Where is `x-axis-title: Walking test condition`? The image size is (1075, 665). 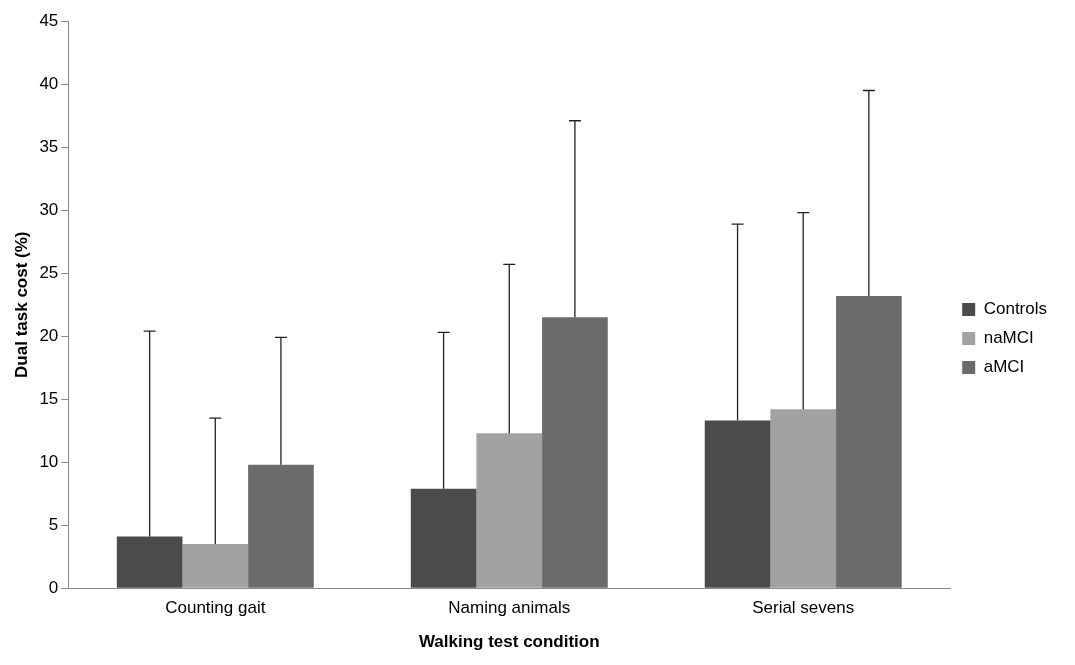 x-axis-title: Walking test condition is located at coordinates (509, 642).